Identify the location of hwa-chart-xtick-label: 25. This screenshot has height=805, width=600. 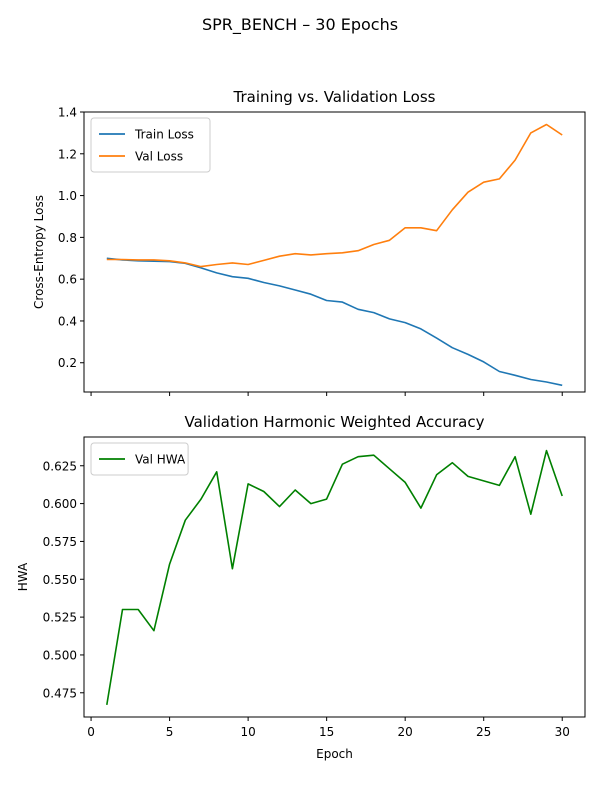
(483, 732).